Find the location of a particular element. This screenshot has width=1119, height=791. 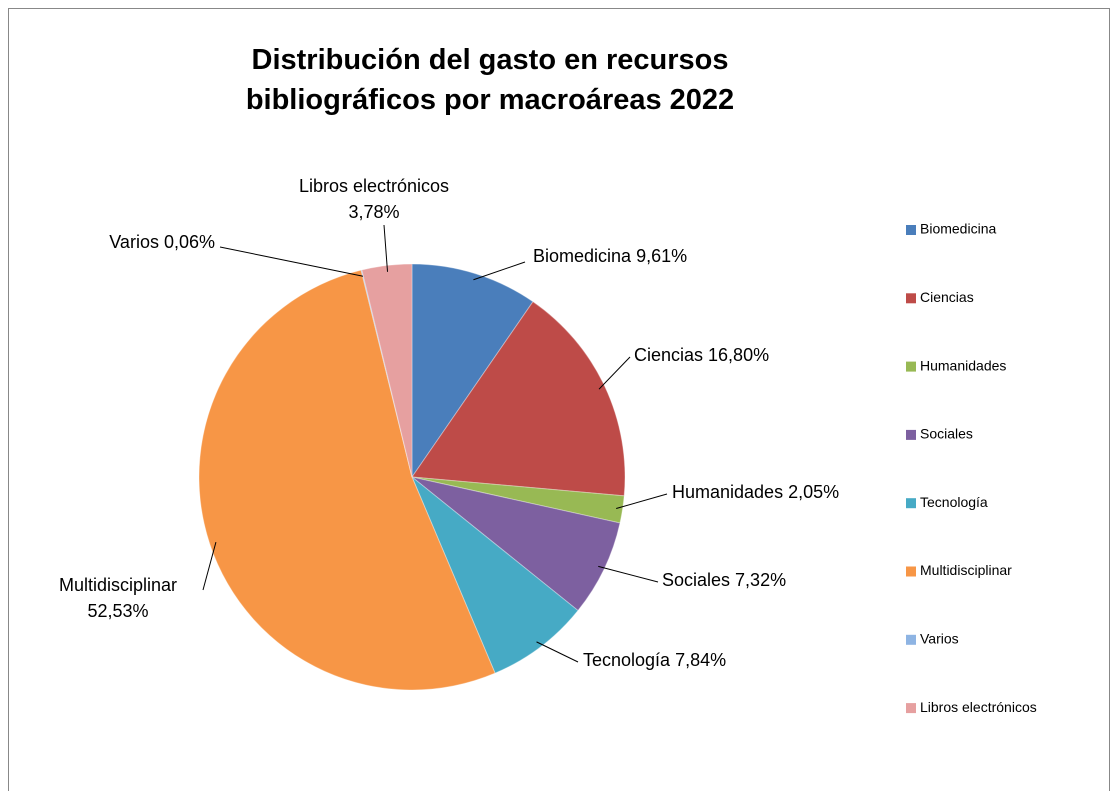

data-label-name: Multidisciplinar is located at coordinates (118, 585).